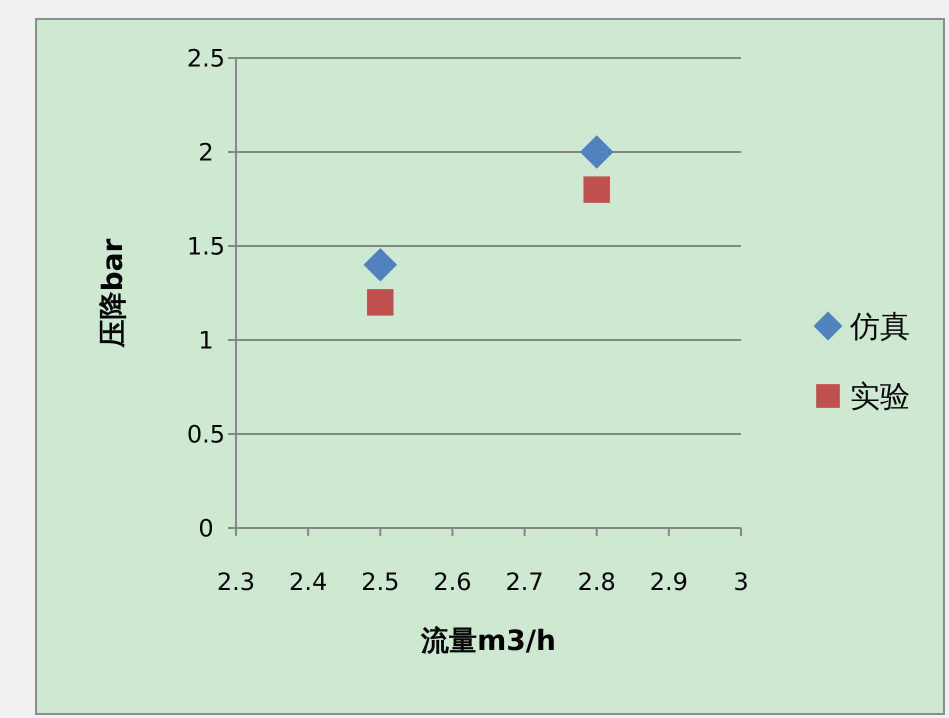  I want to click on x-axis-title: 流量m3/h, so click(488, 640).